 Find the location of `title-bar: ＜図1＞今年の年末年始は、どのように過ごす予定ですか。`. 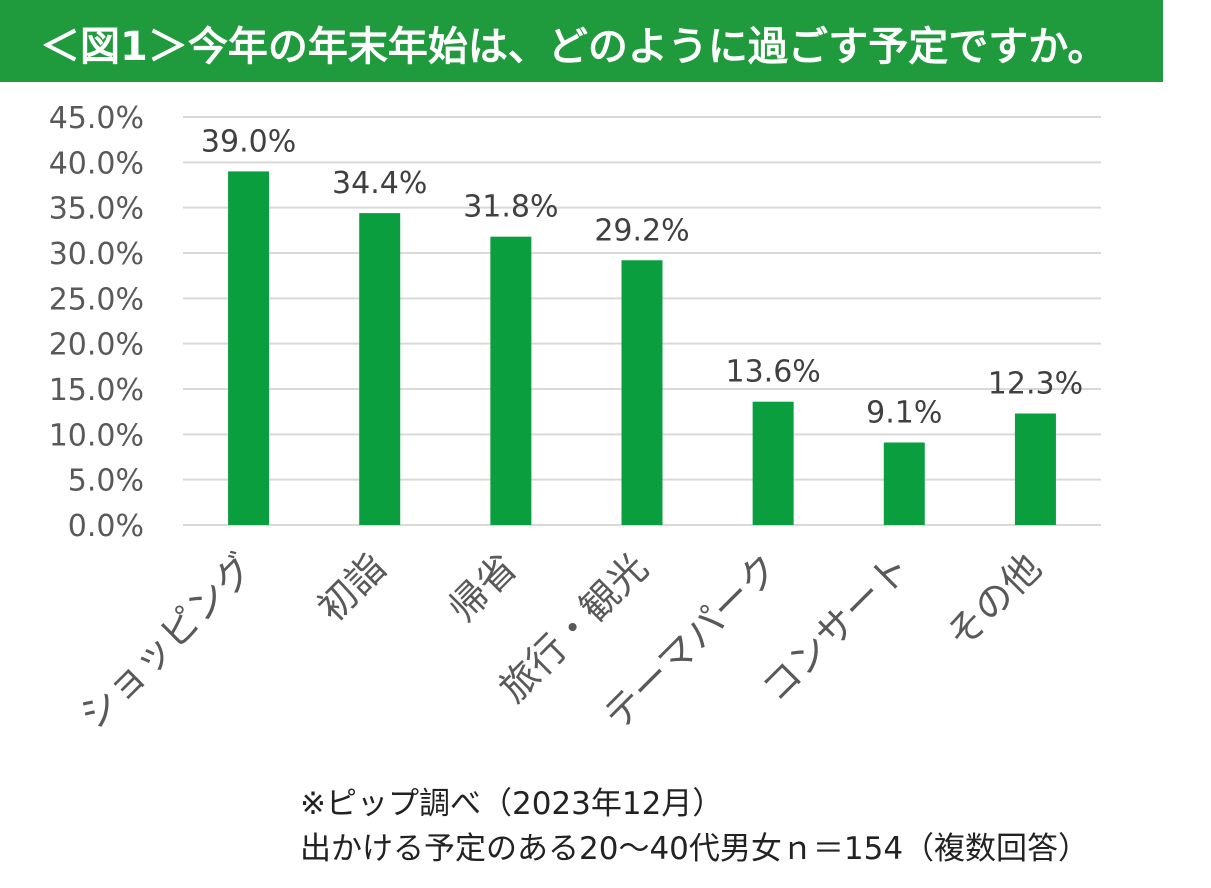

title-bar: ＜図1＞今年の年末年始は、どのように過ごす予定ですか。 is located at coordinates (581, 41).